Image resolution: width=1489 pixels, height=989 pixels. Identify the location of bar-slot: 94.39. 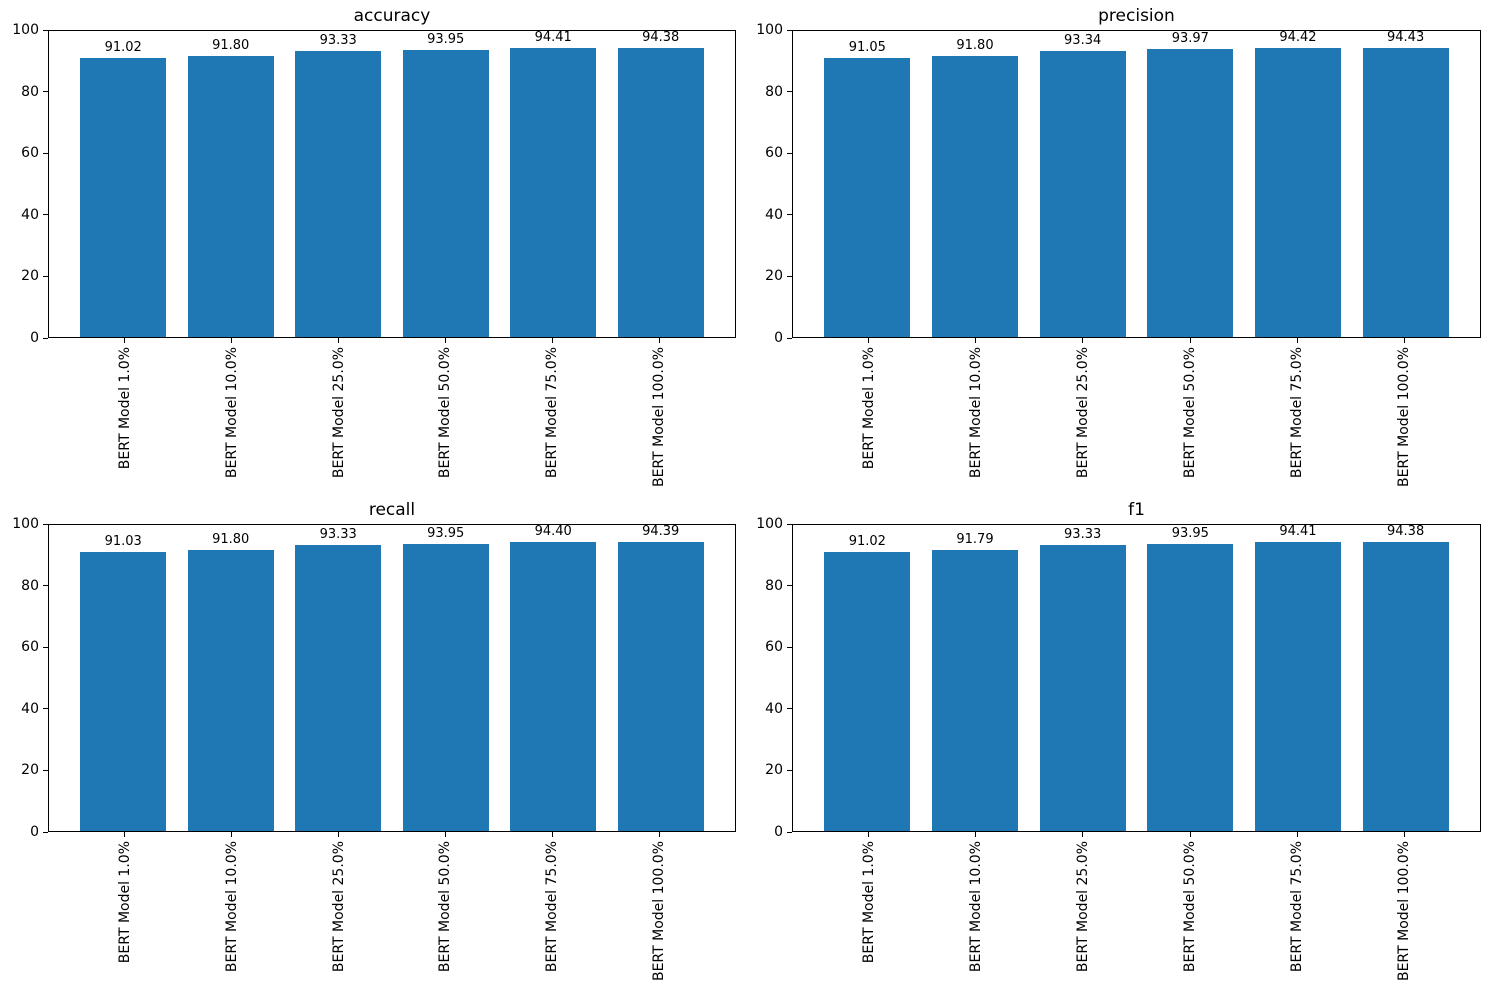
(660, 677).